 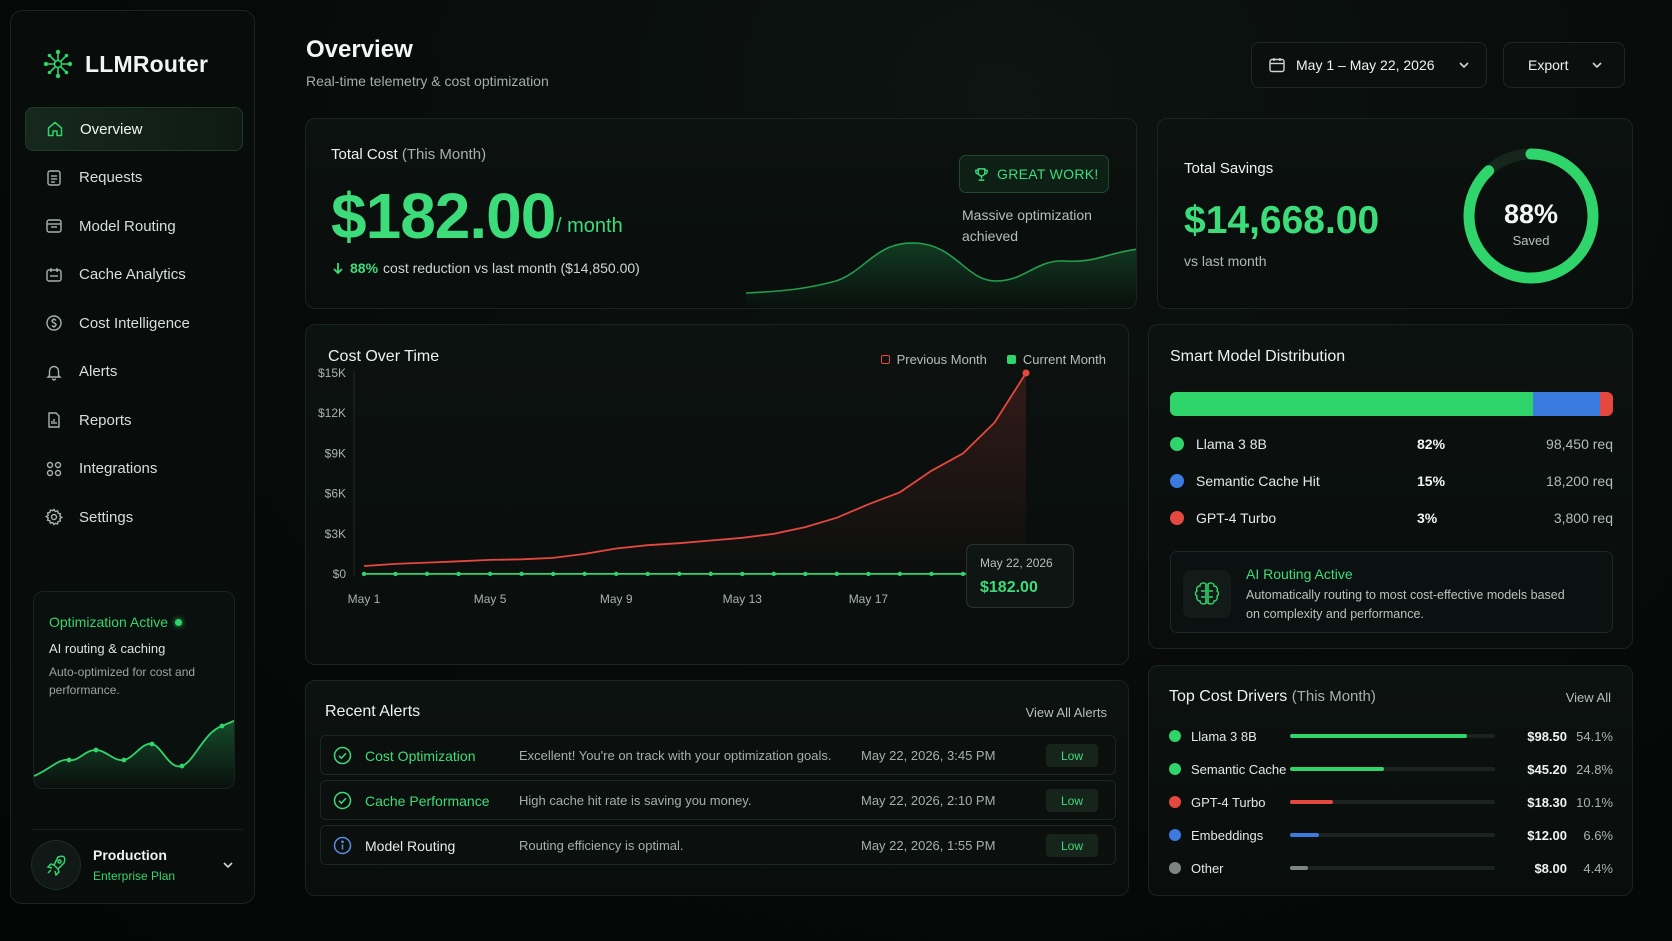 What do you see at coordinates (1391, 874) in the screenshot?
I see `cost-driver-row: Other $8.00 4.4%` at bounding box center [1391, 874].